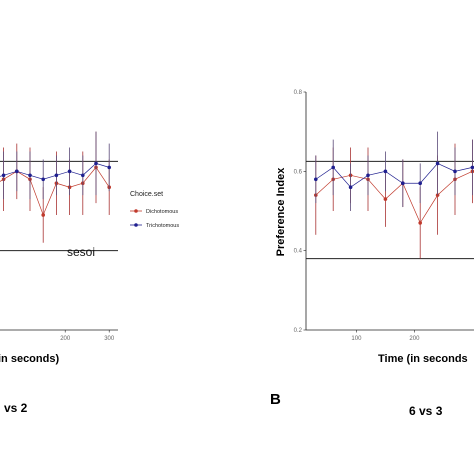 This screenshot has height=474, width=474. What do you see at coordinates (298, 172) in the screenshot?
I see `panel-b-y-tick-label: 0.6` at bounding box center [298, 172].